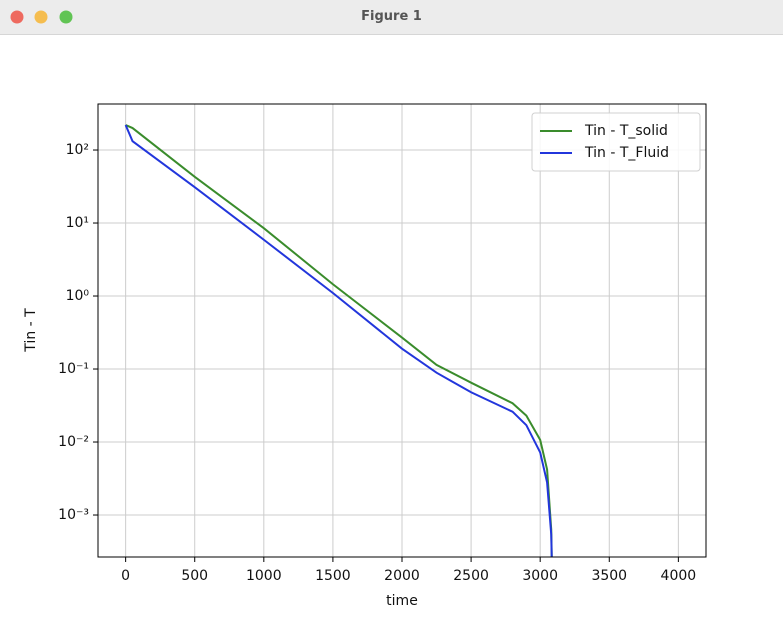  I want to click on y-tick-label: 10², so click(77, 150).